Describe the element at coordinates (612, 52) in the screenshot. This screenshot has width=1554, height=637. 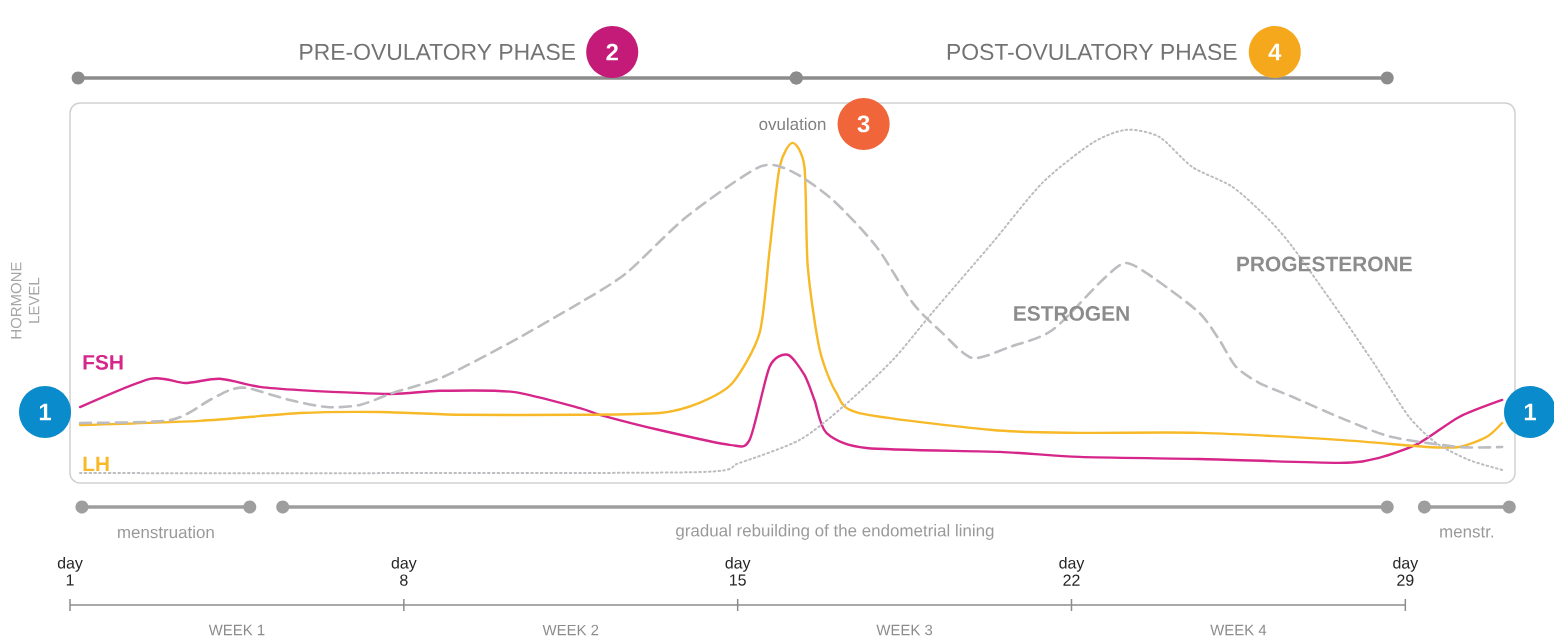
I see `text: 2` at that location.